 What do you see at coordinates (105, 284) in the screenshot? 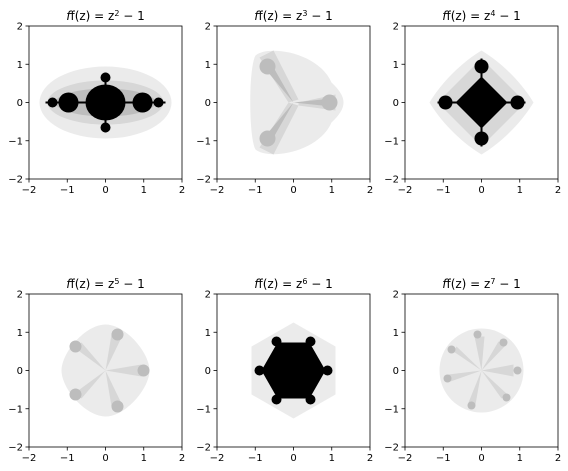
I see `panel-title: ff(z) = z5 − 1` at bounding box center [105, 284].